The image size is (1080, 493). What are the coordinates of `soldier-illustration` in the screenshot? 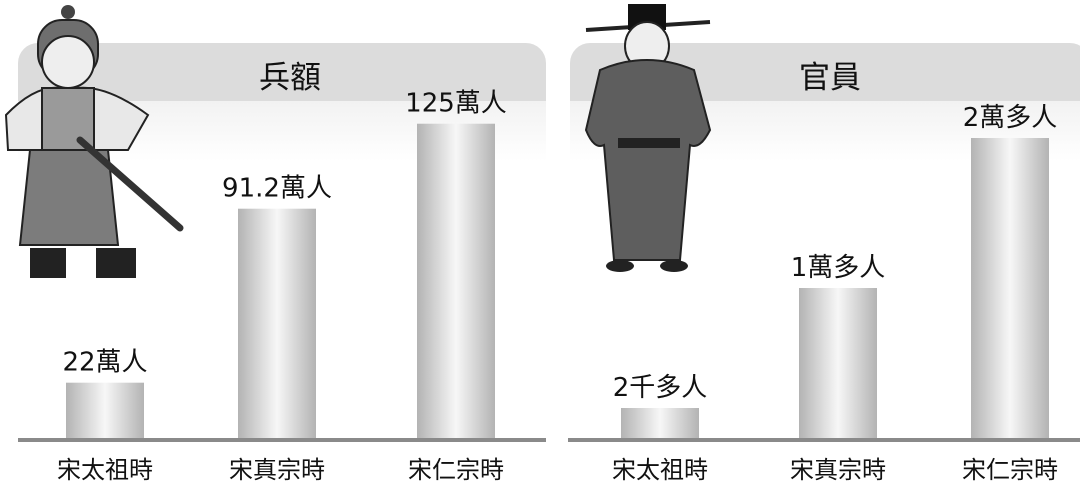 It's located at (94, 141).